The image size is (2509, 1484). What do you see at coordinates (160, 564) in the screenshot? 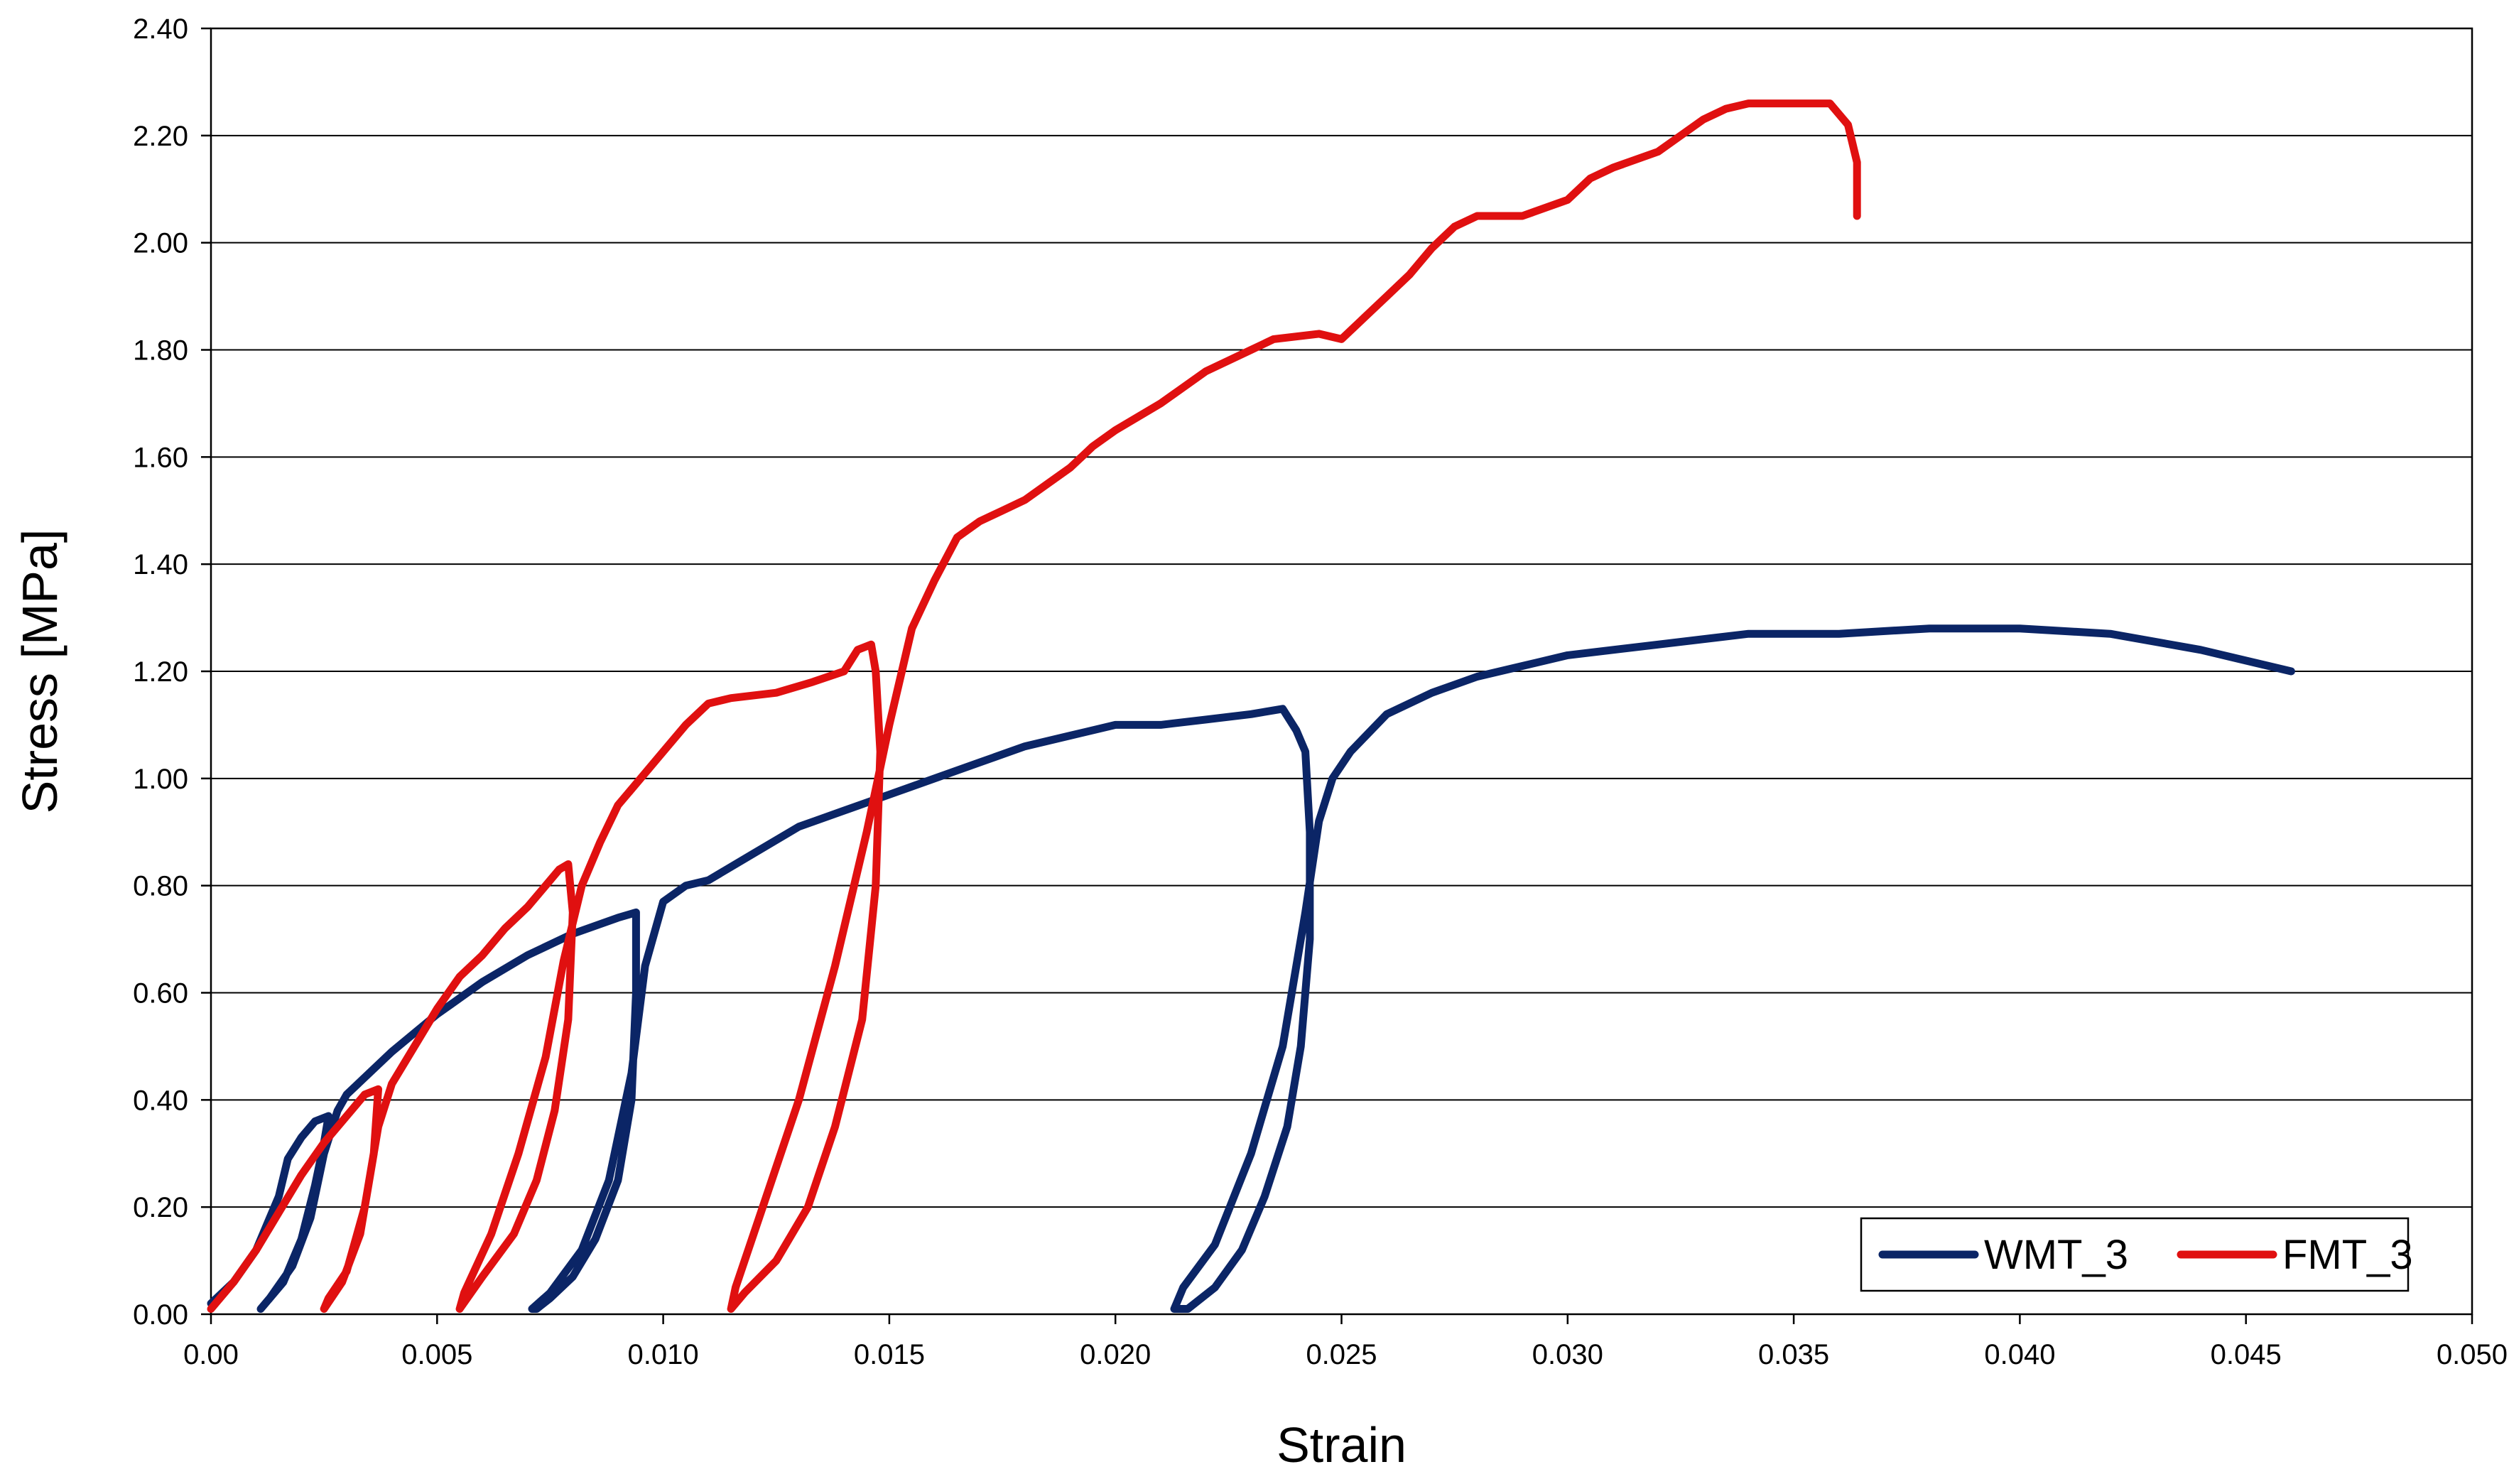
I see `y-tick-label: 1.40` at bounding box center [160, 564].